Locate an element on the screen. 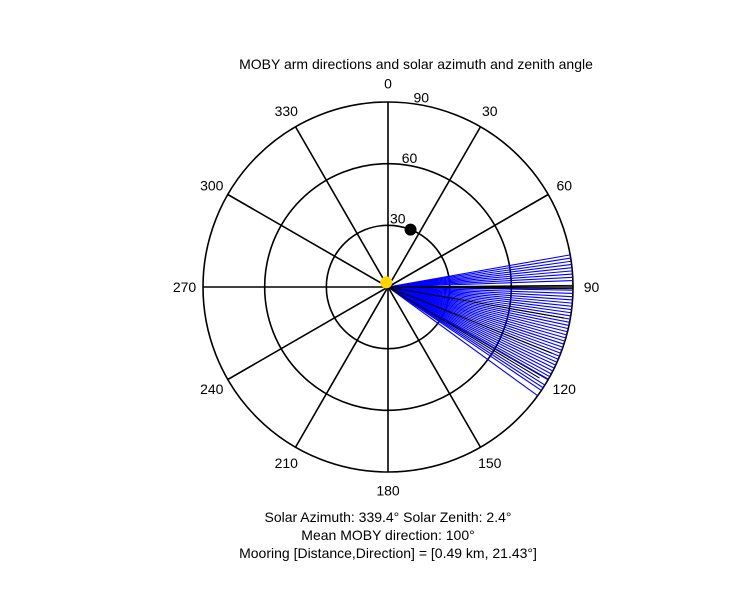  solar-caption: Solar Azimuth: 339.4° Solar Zenith: 2.4° is located at coordinates (388, 517).